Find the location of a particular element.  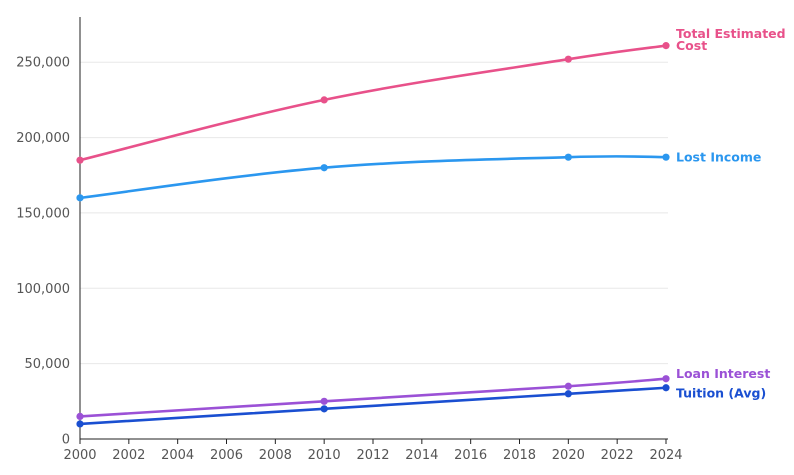

series-label: Tuition (Avg) is located at coordinates (721, 392).